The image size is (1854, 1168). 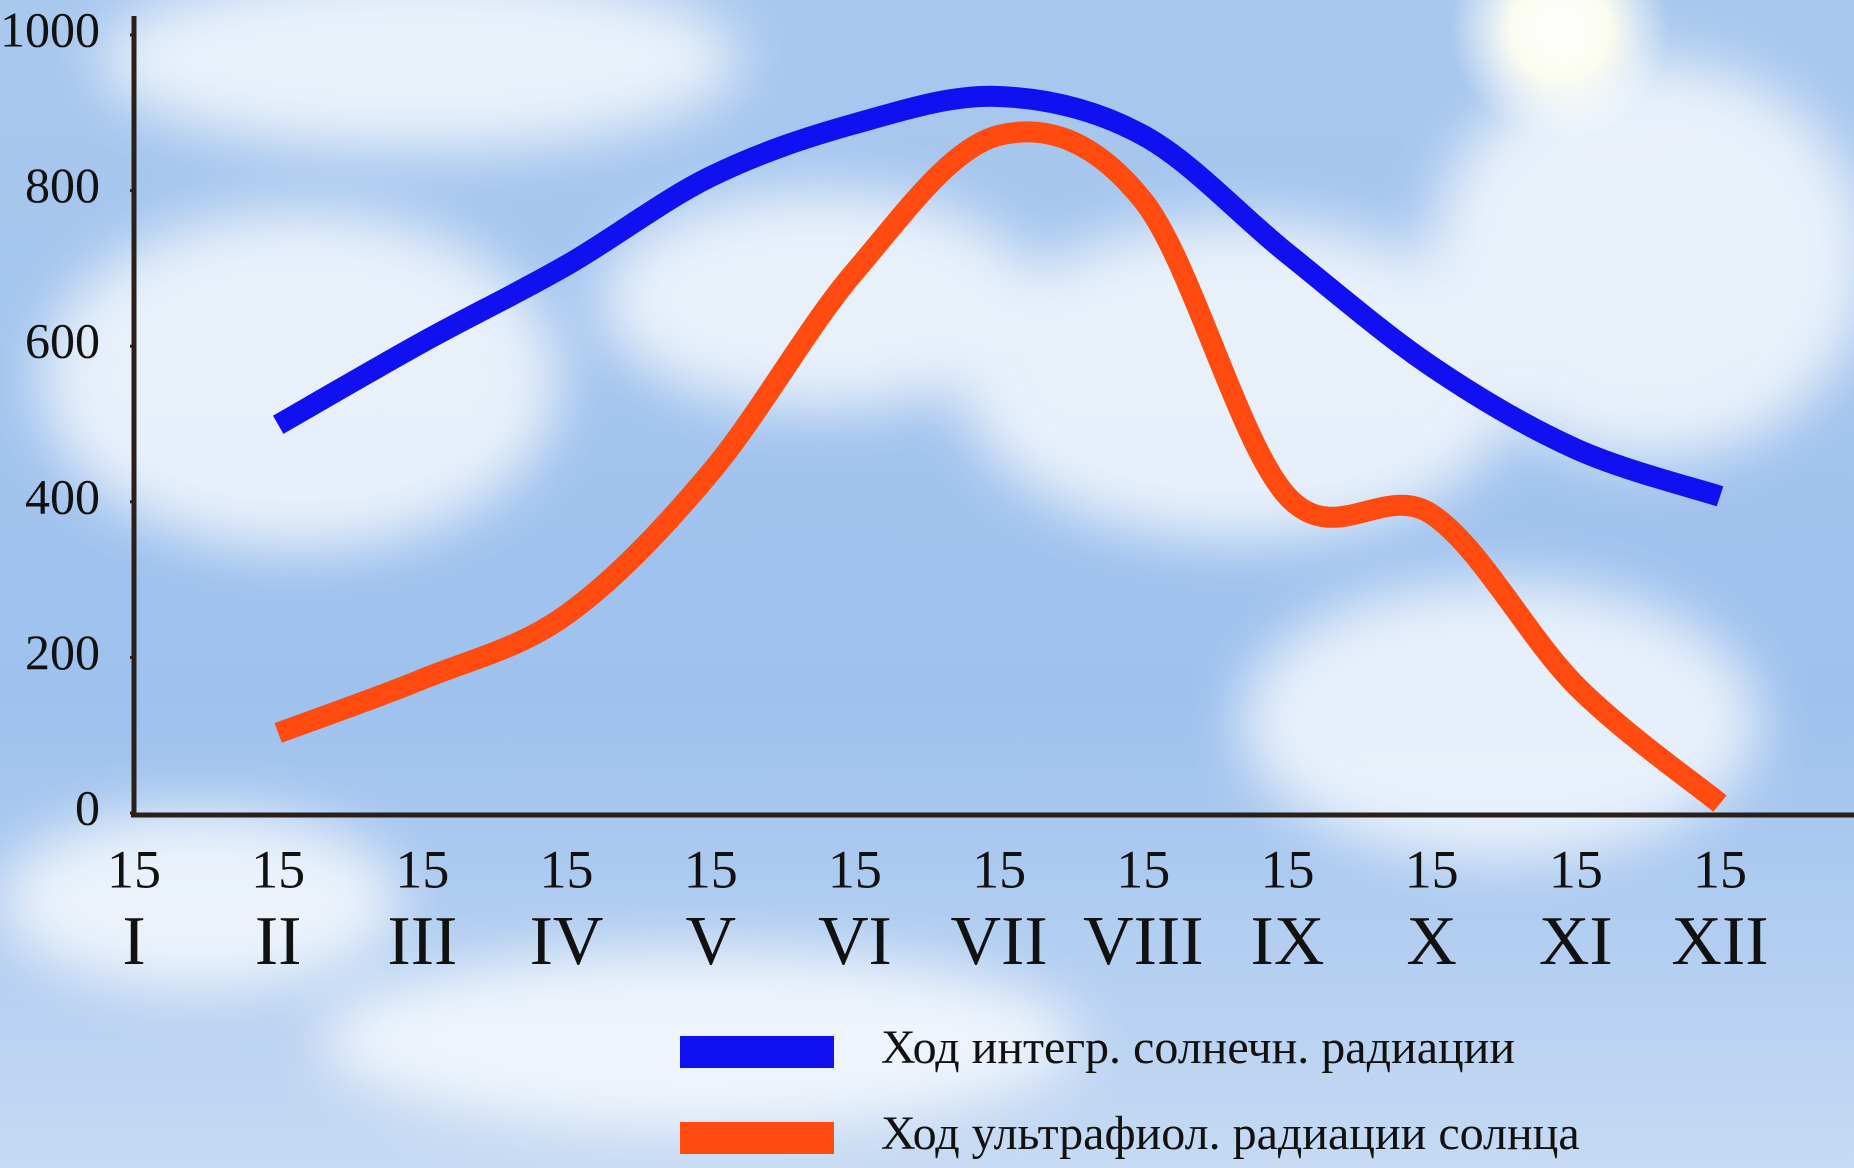 I want to click on x-tick-month: I, so click(x=133, y=941).